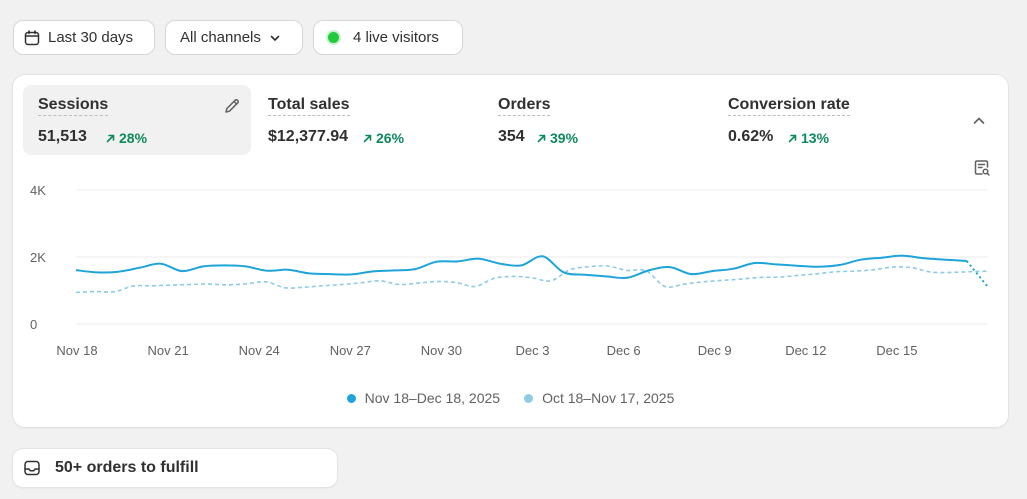  I want to click on chevron-down-icon, so click(275, 38).